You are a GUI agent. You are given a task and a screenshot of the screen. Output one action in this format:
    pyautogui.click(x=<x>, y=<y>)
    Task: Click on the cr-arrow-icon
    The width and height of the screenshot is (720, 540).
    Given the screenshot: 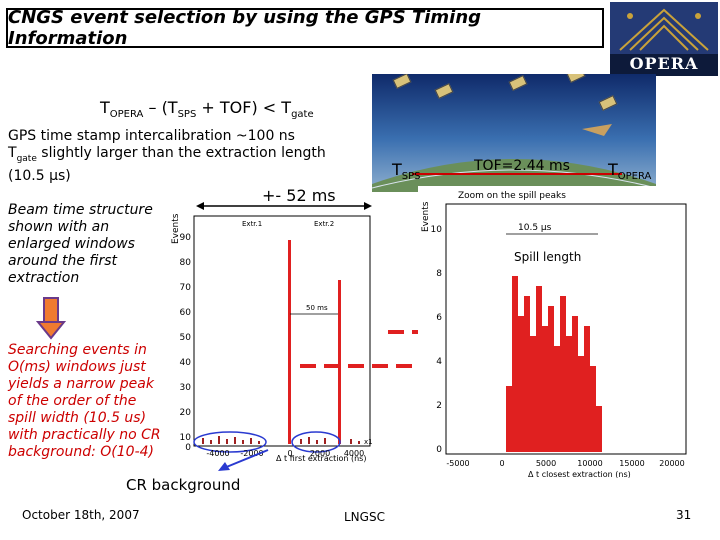 What is the action you would take?
    pyautogui.click(x=243, y=460)
    